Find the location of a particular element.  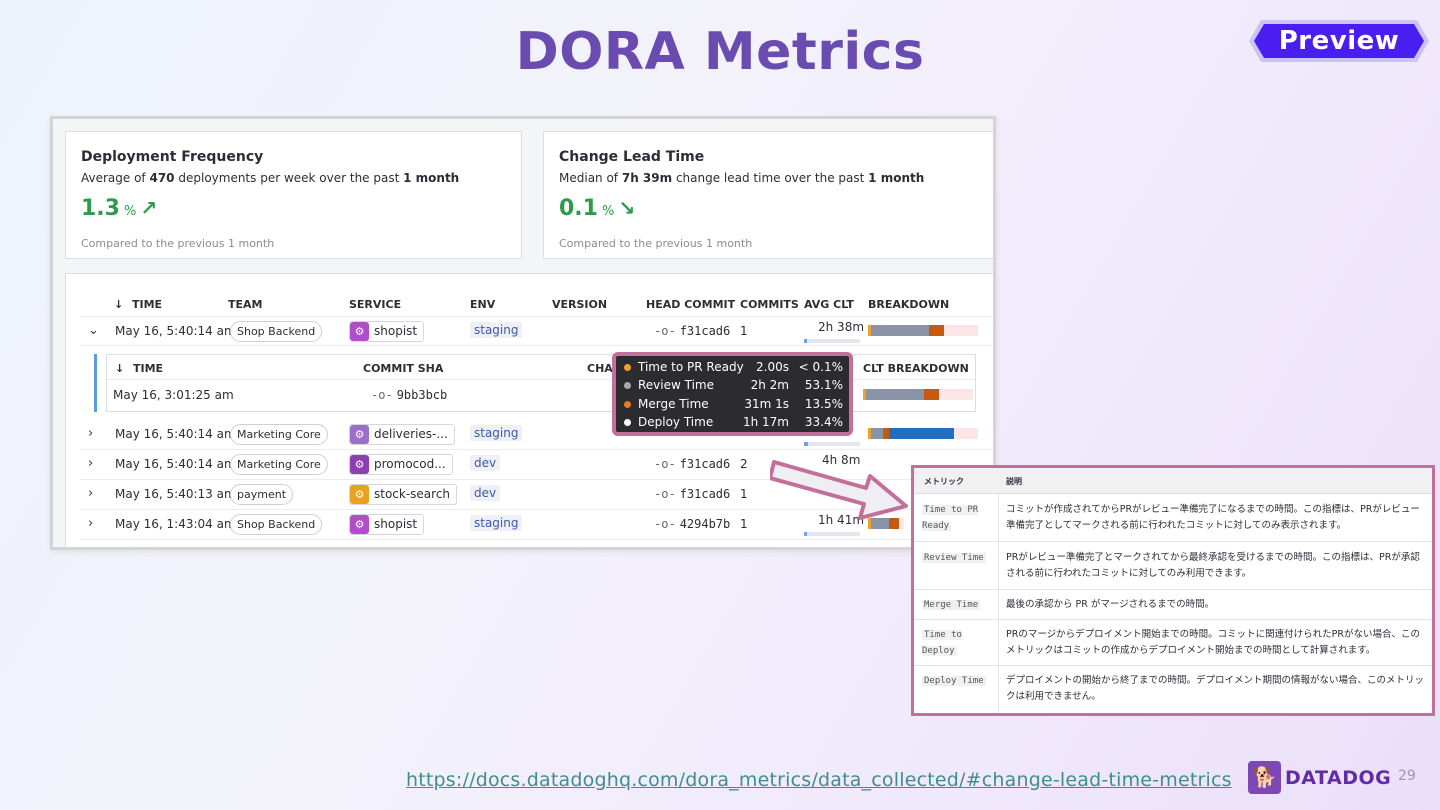

collapse-chevron-icon: ⌄ is located at coordinates (93, 330).